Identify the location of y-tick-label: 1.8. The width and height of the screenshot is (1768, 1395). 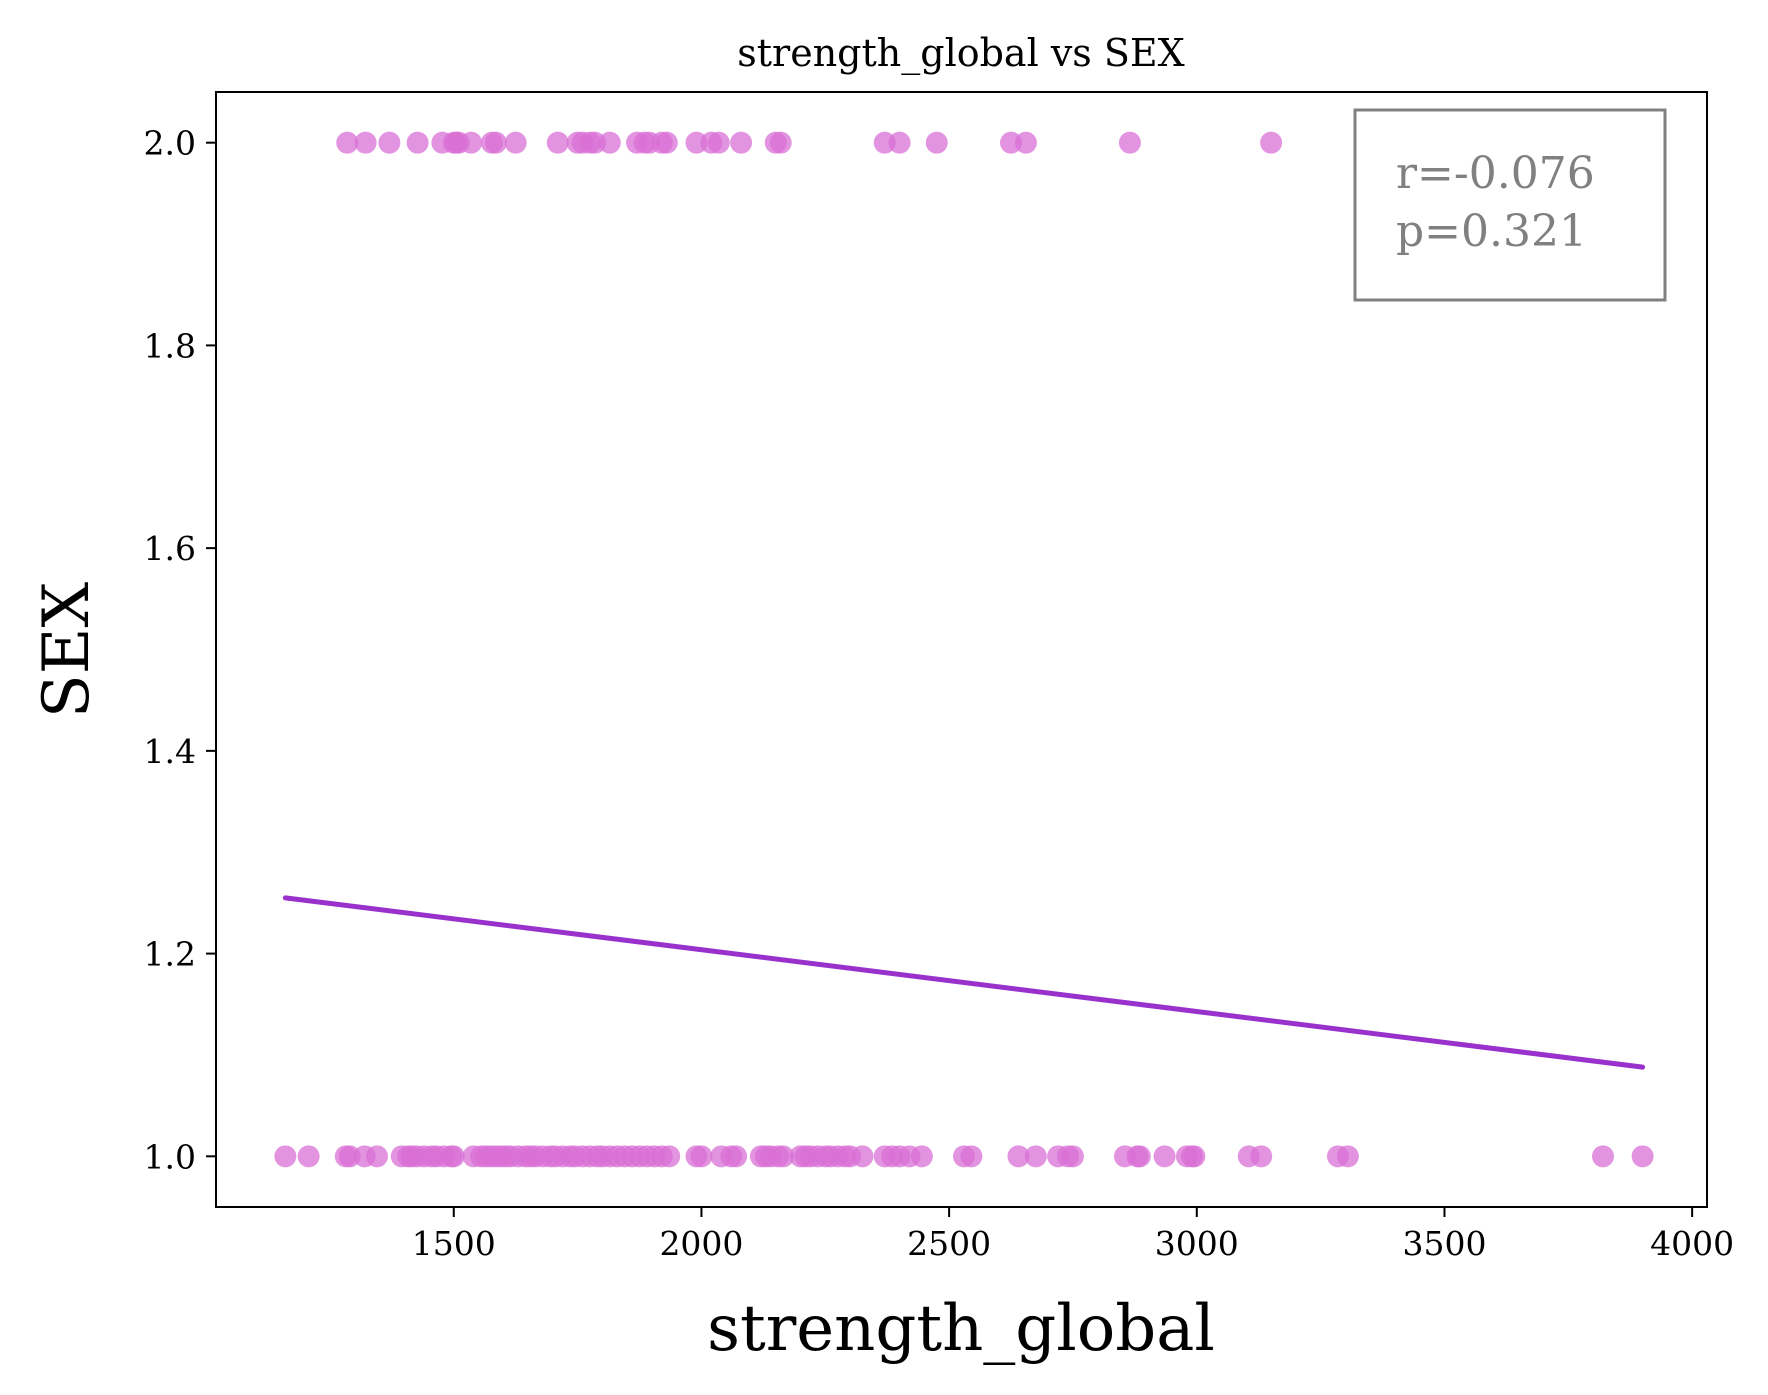
(170, 345).